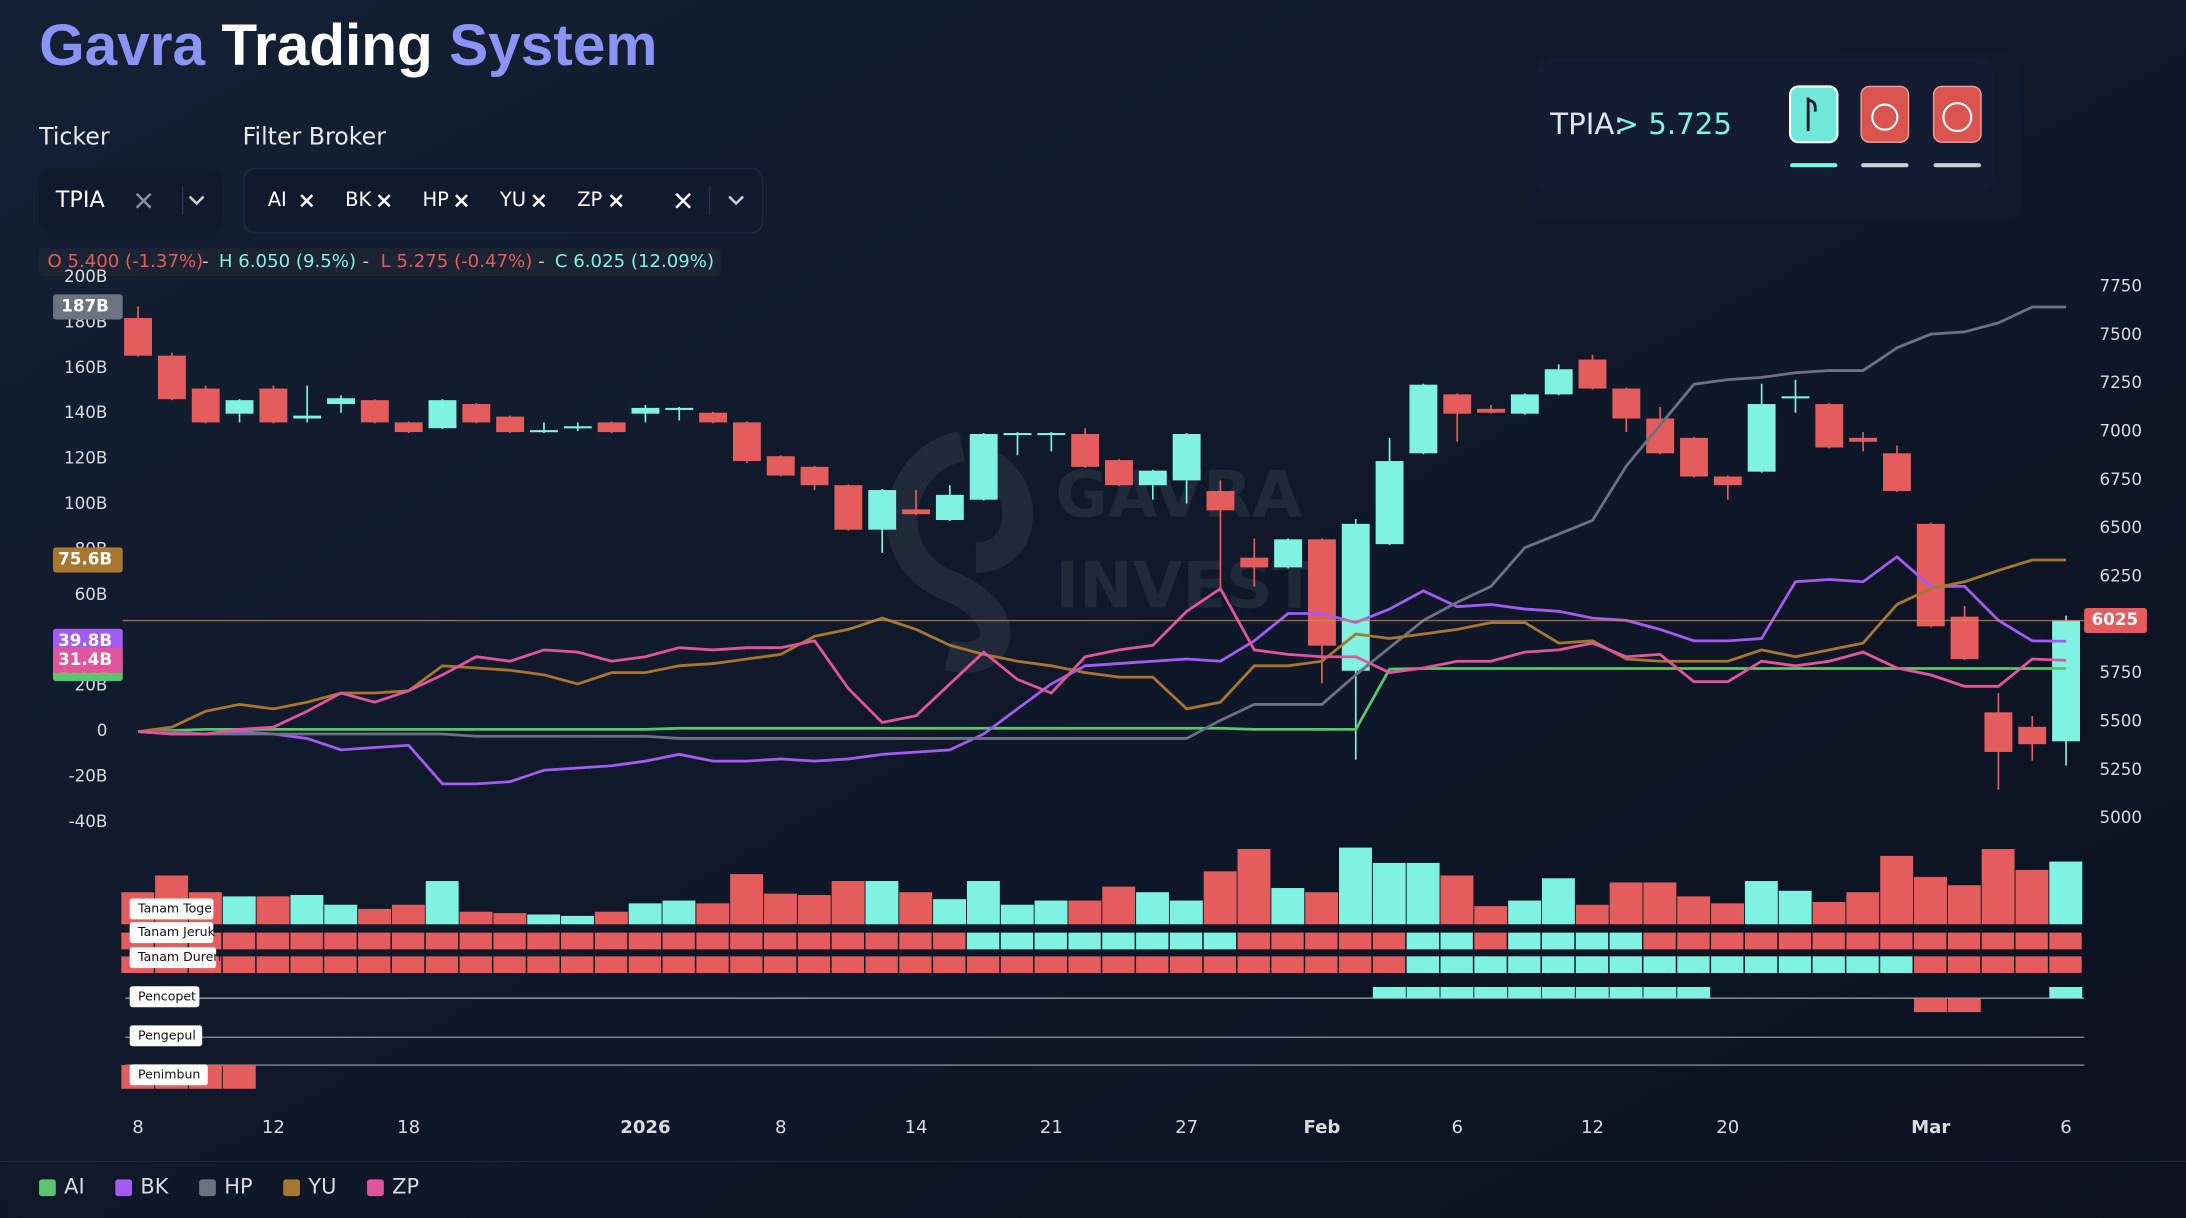  What do you see at coordinates (1102, 700) in the screenshot?
I see `broker-line` at bounding box center [1102, 700].